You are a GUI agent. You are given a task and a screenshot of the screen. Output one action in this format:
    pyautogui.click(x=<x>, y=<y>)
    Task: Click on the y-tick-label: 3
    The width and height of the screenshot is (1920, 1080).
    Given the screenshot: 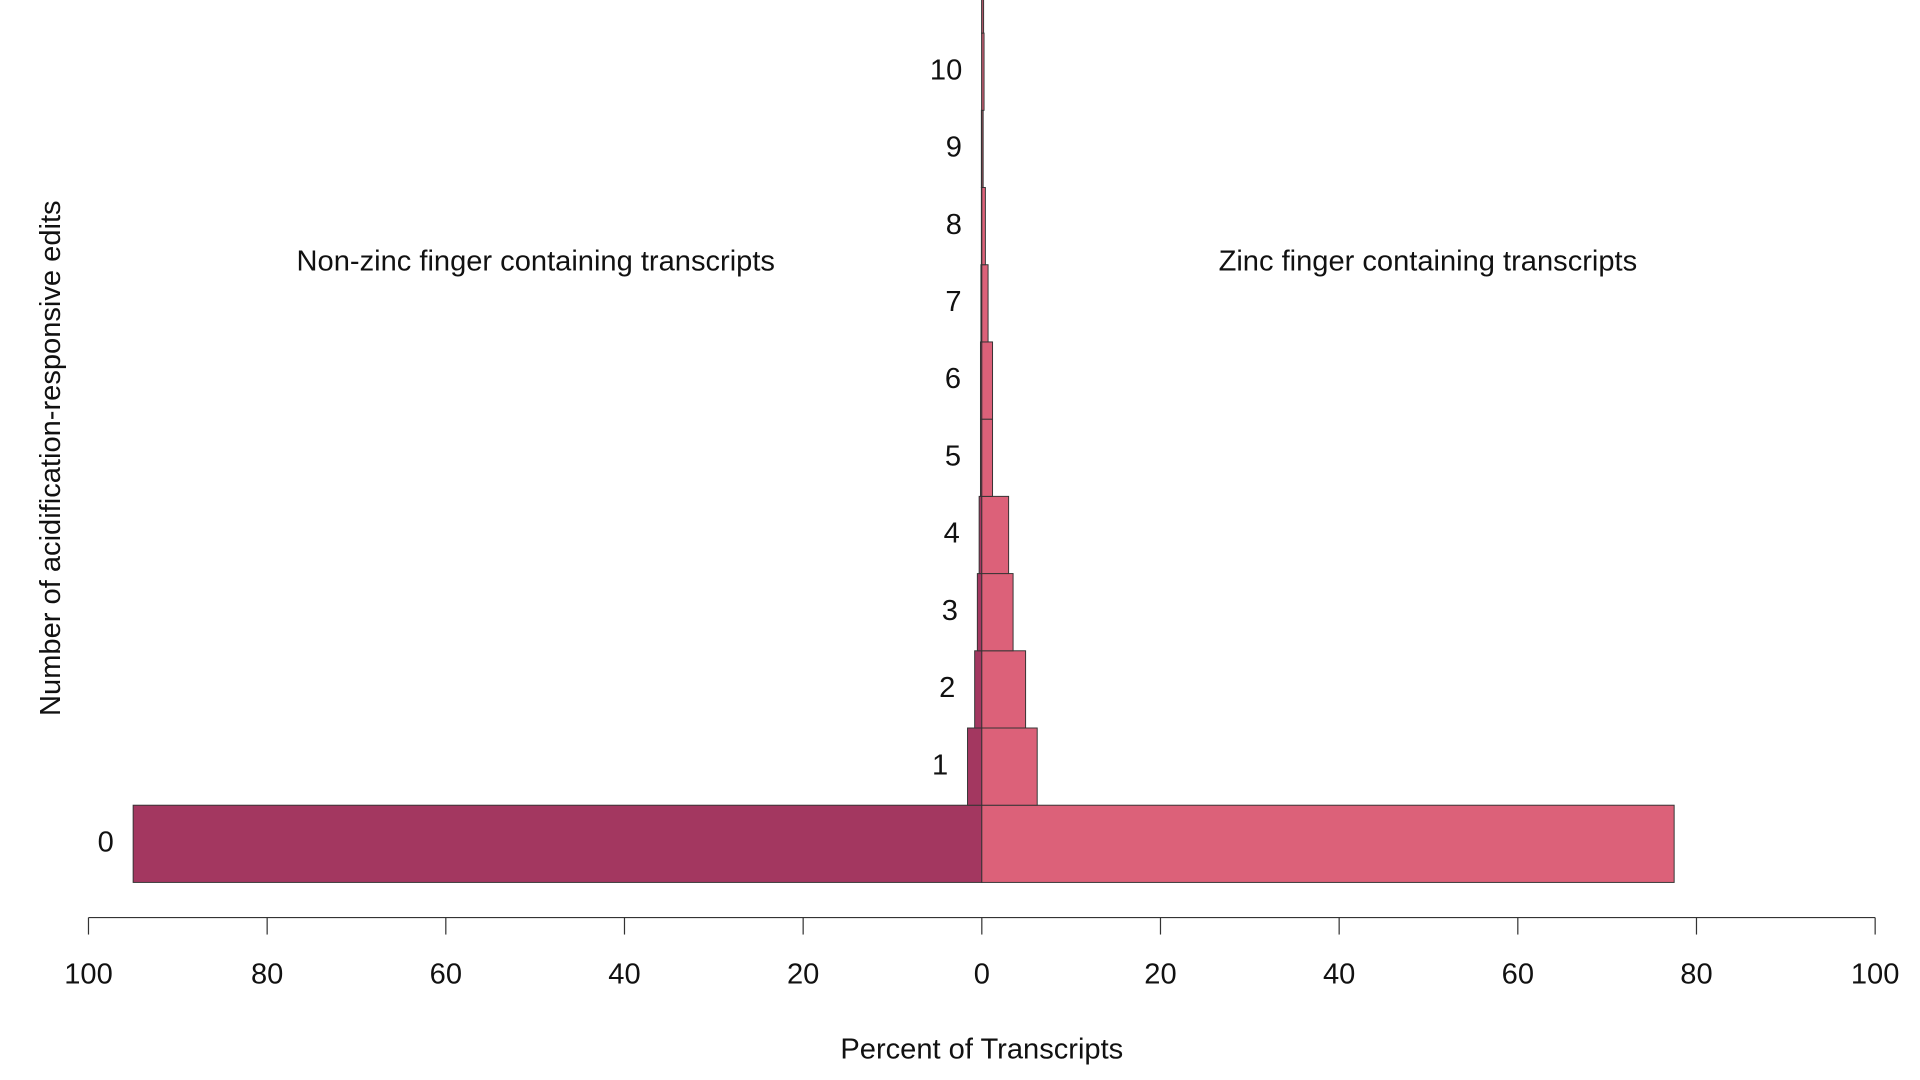 What is the action you would take?
    pyautogui.click(x=950, y=611)
    